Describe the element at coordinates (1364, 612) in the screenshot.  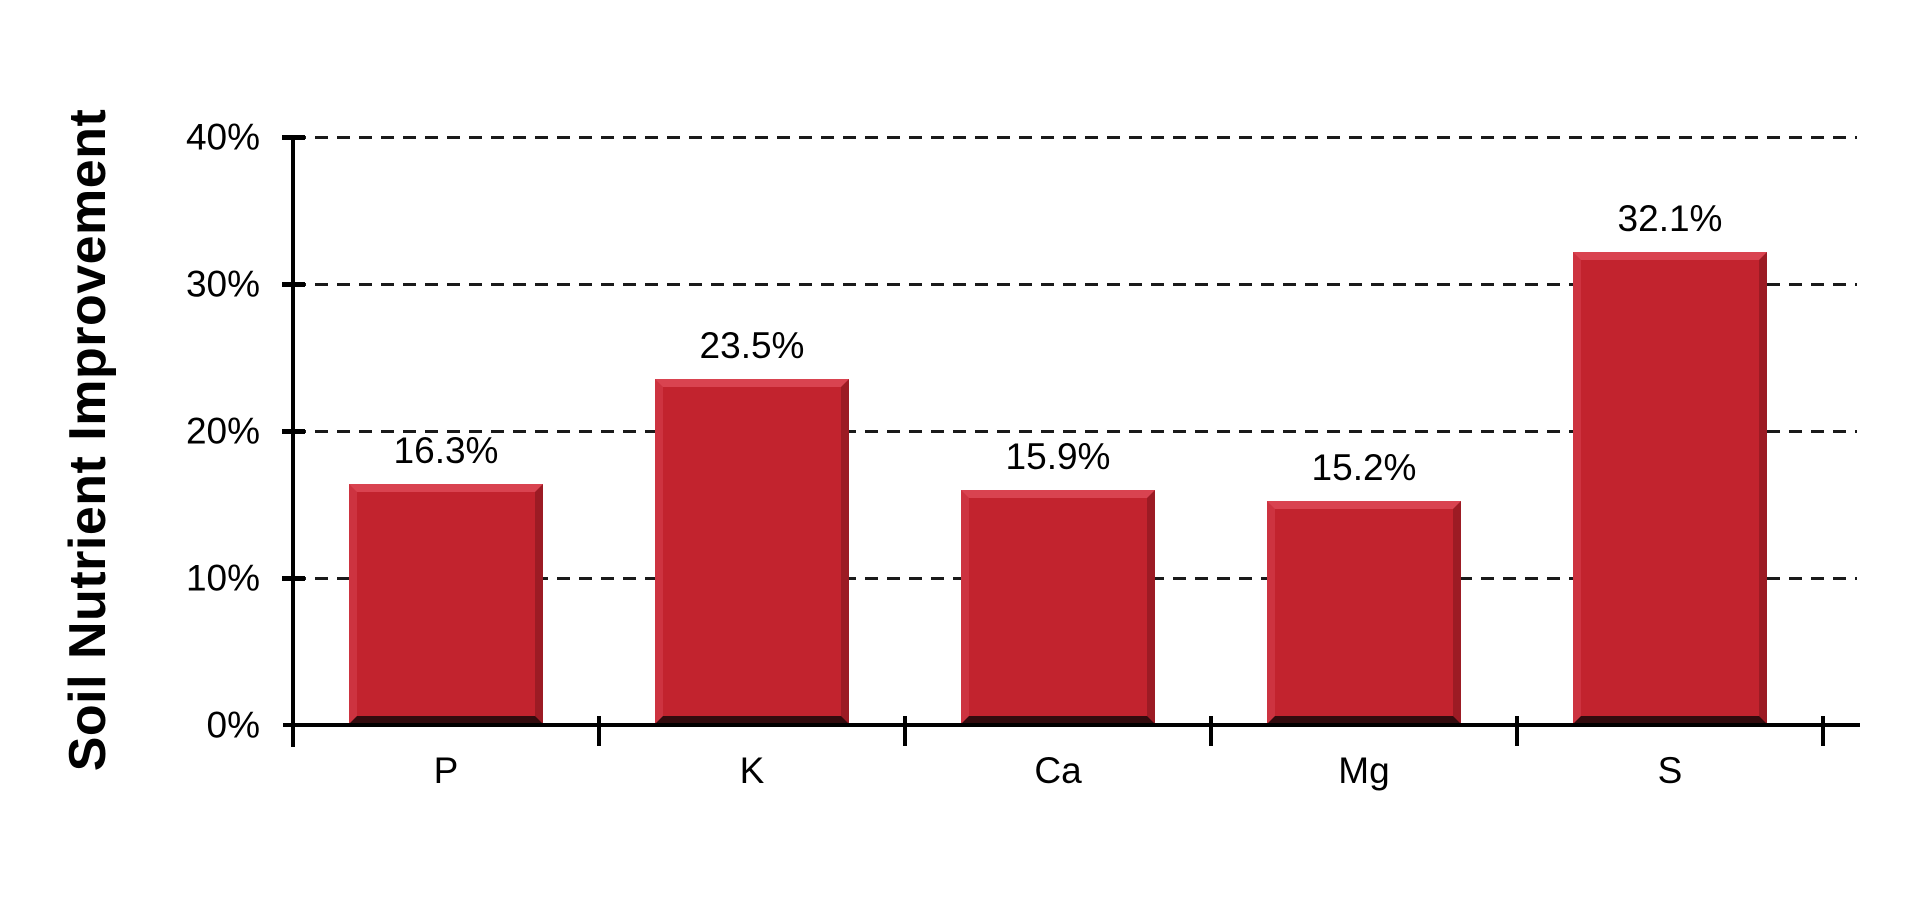
I see `bar-Mg` at that location.